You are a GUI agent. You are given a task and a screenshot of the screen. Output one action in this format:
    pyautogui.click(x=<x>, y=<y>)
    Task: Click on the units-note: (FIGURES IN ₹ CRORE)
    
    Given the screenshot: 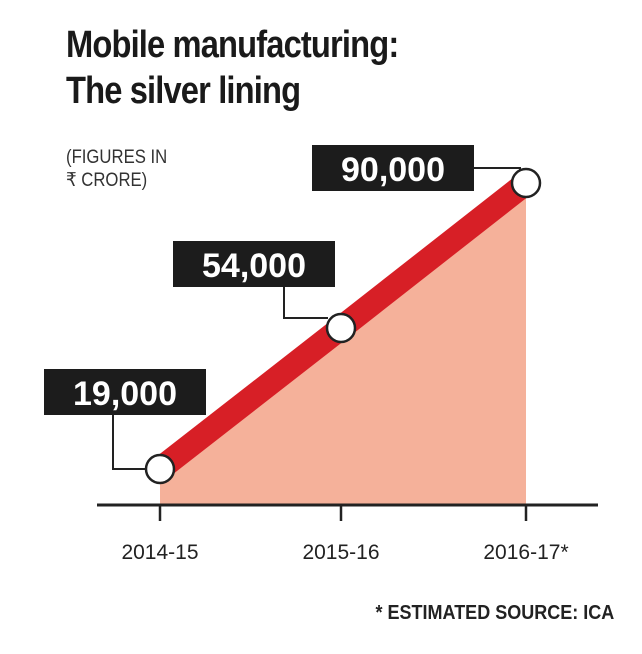 What is the action you would take?
    pyautogui.click(x=116, y=169)
    